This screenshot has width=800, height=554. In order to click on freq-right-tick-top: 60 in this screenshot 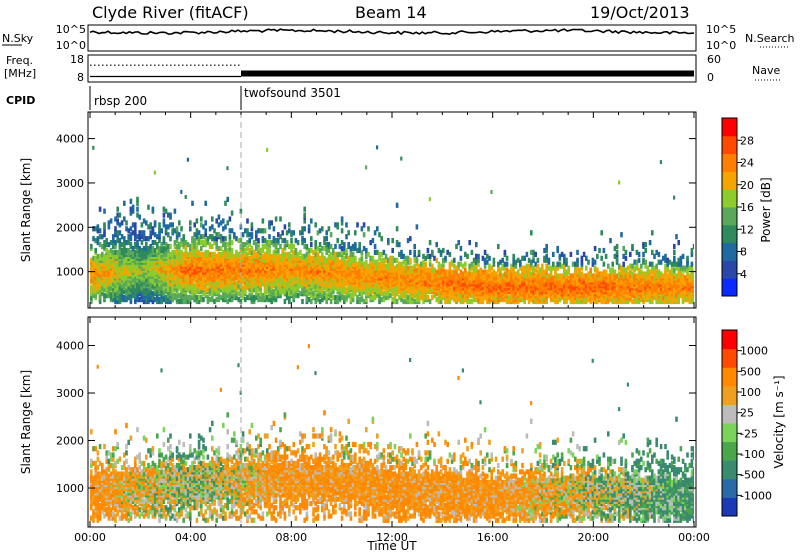, I will do `click(714, 59)`.